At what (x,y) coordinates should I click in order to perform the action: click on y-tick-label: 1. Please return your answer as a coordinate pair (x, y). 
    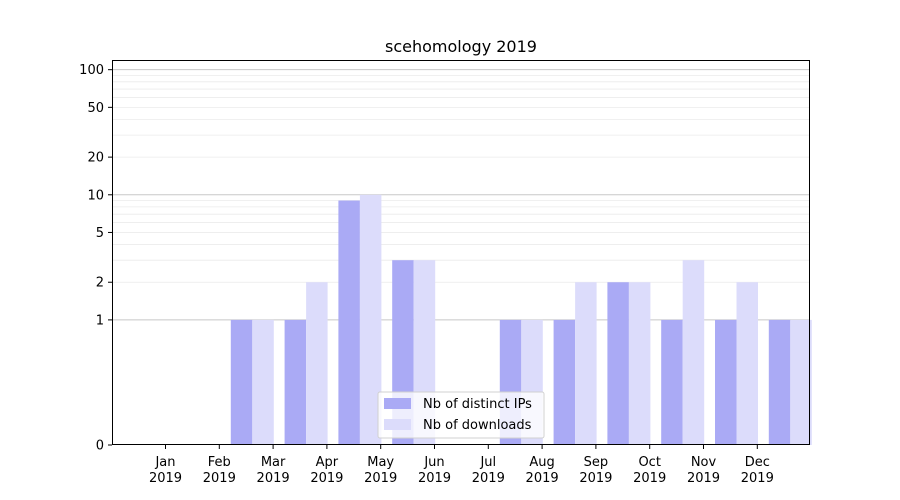
    Looking at the image, I should click on (100, 320).